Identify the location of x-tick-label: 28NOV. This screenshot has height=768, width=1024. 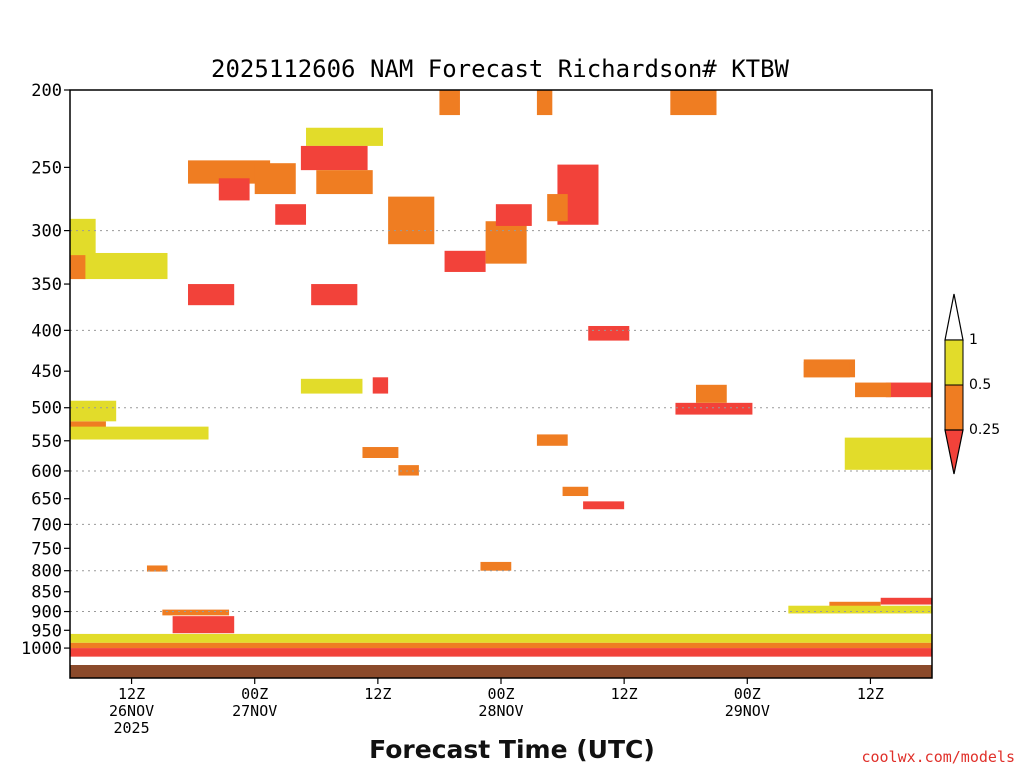
(500, 711).